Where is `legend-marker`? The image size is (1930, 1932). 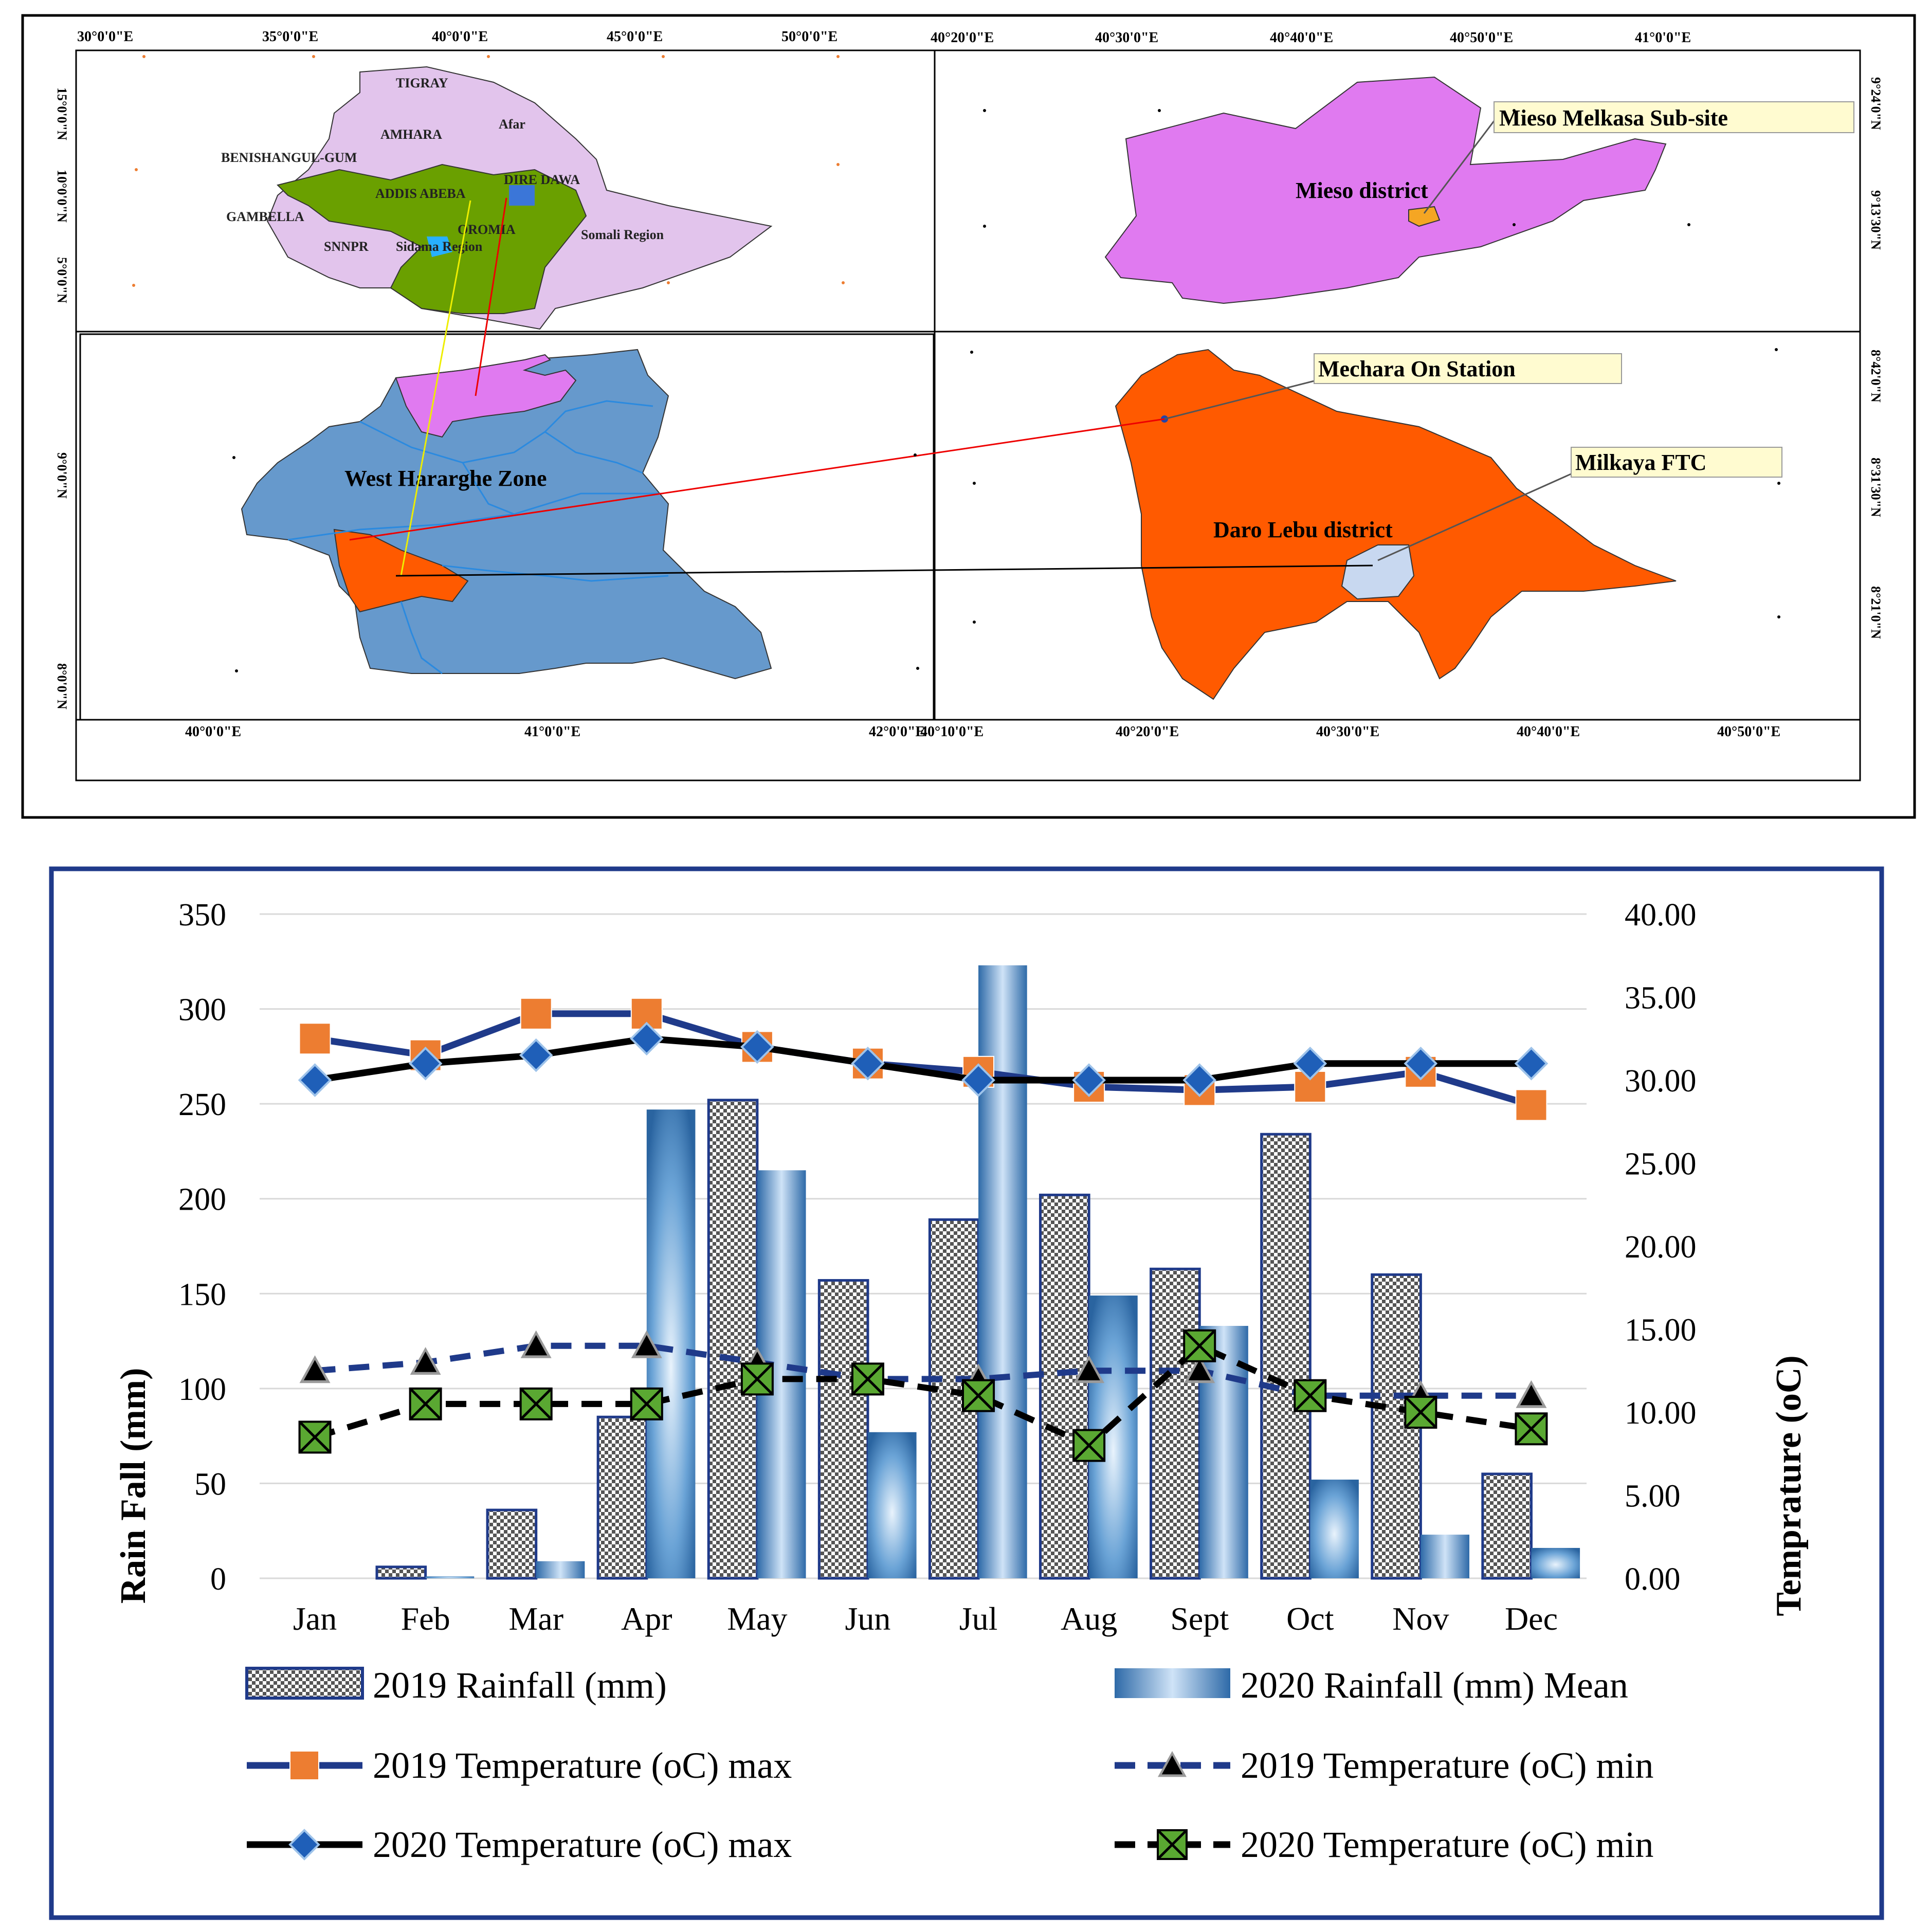
legend-marker is located at coordinates (304, 1845).